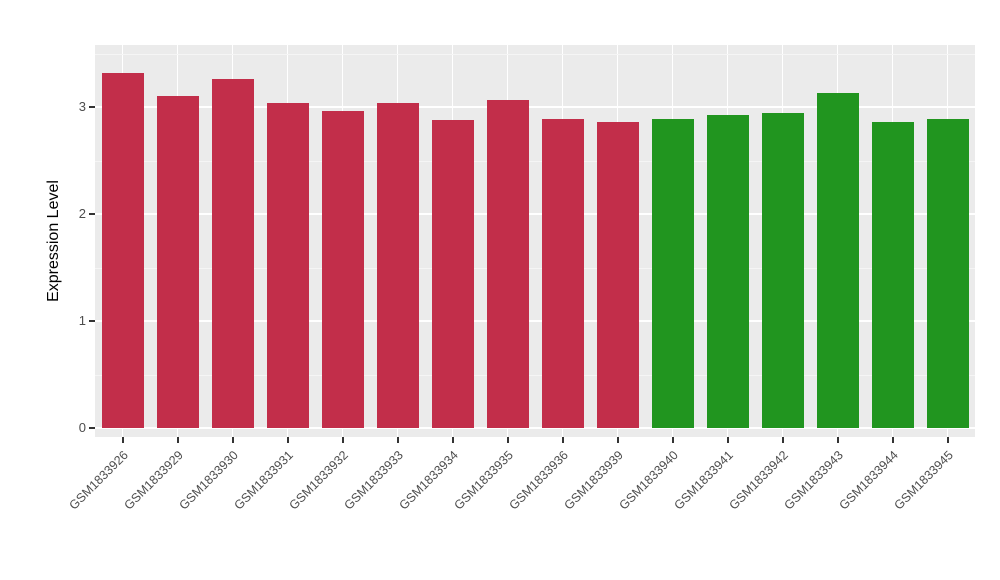  I want to click on x-tick-label: GSM1833939, so click(593, 480).